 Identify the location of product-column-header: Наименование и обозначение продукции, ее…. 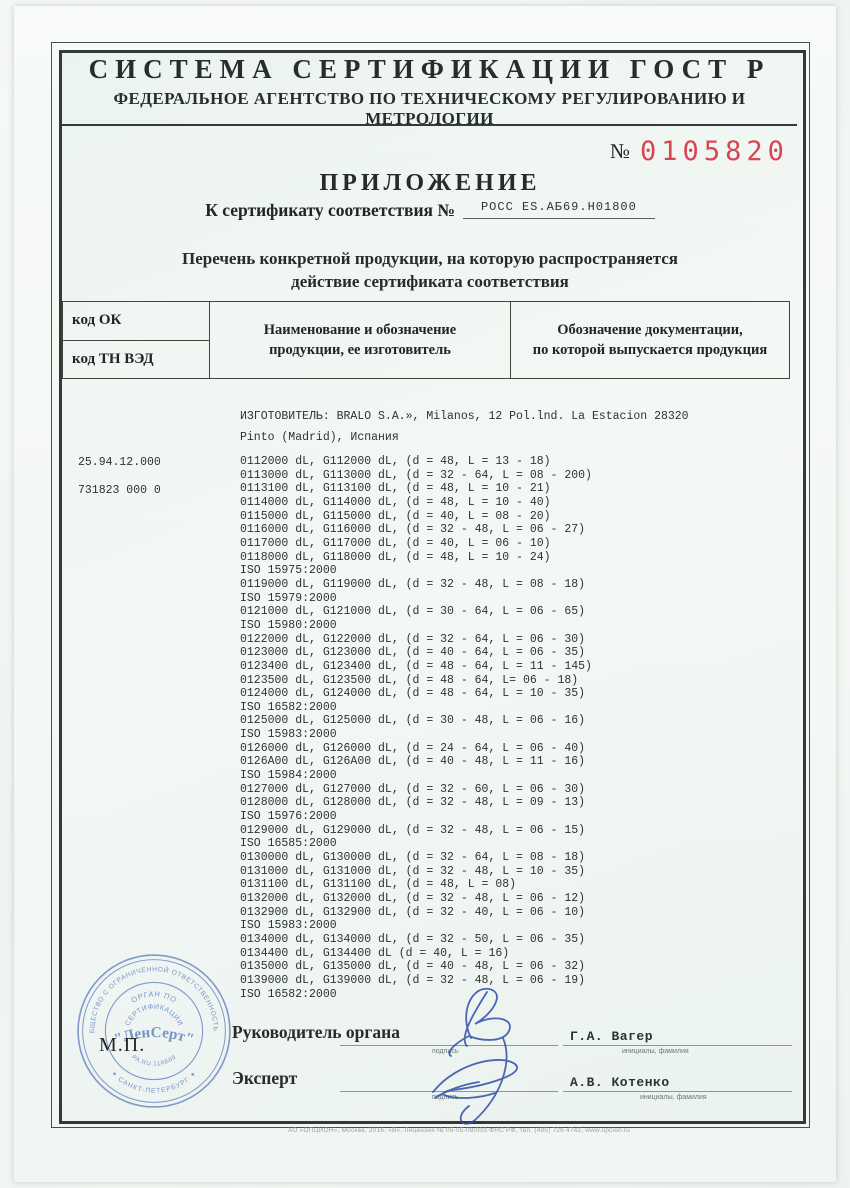
(360, 340).